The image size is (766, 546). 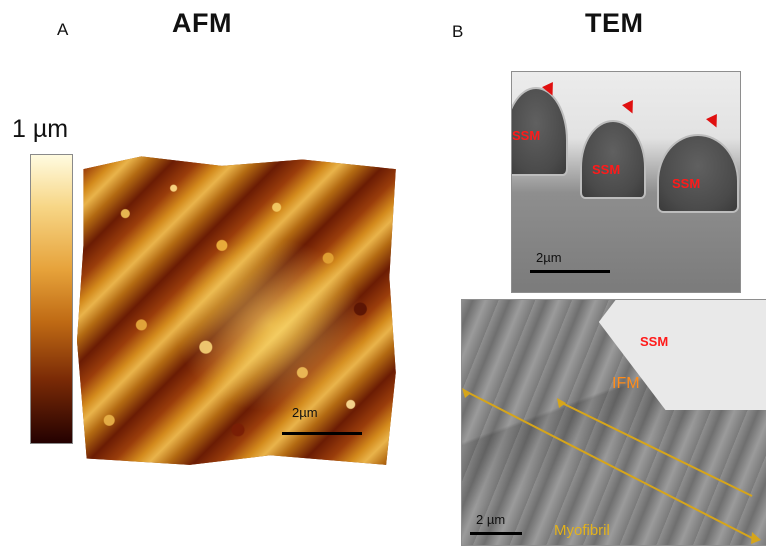 What do you see at coordinates (626, 383) in the screenshot?
I see `ifm-label: IFM` at bounding box center [626, 383].